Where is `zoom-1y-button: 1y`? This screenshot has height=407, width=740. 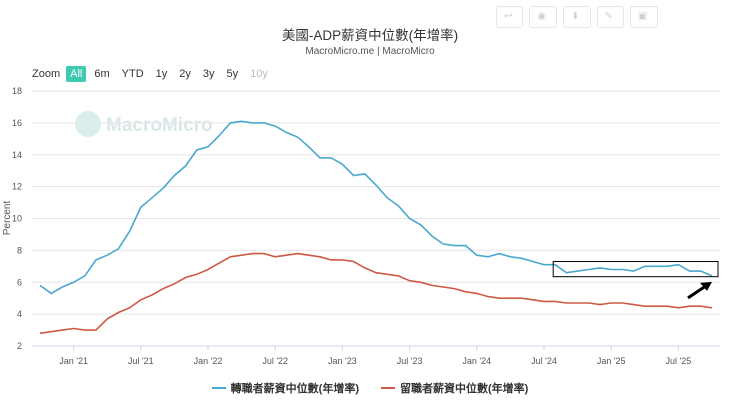
zoom-1y-button: 1y is located at coordinates (161, 74).